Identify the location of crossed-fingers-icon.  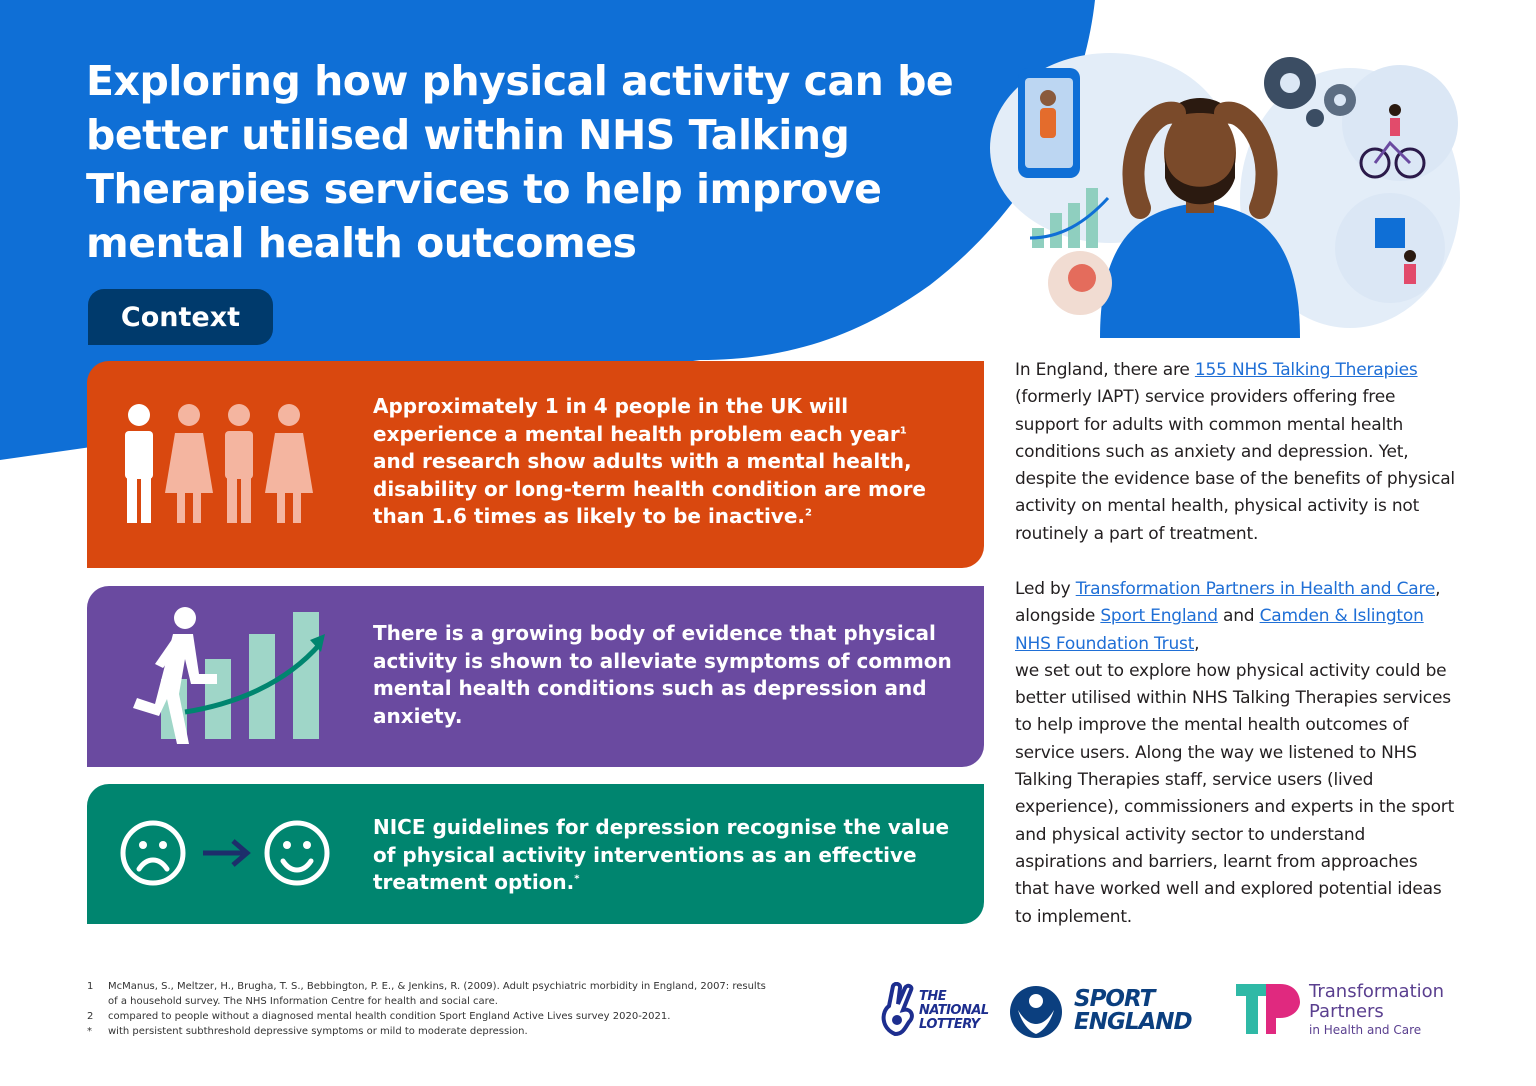
(897, 1009).